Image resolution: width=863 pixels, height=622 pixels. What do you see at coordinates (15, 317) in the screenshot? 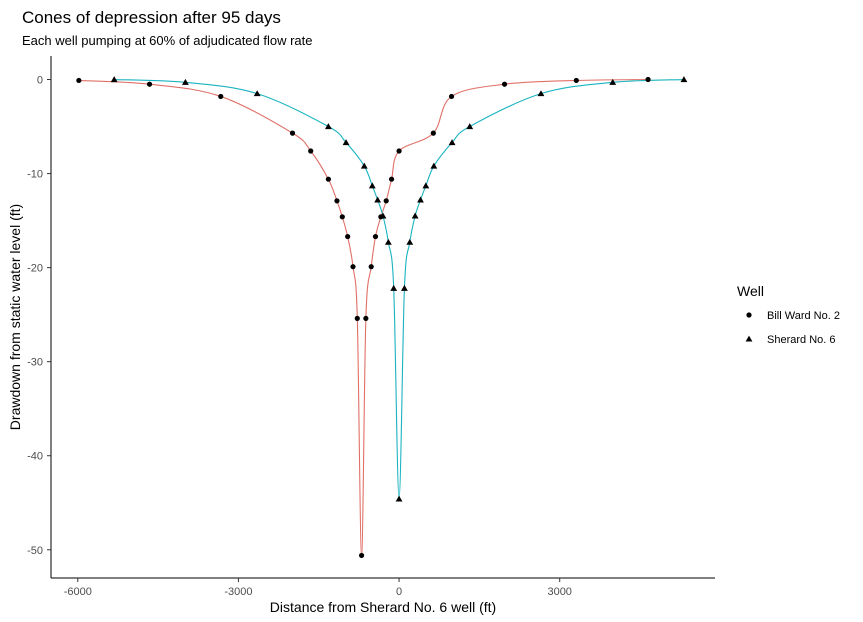
I see `y-axis-title: Drawdown from static water level (ft)` at bounding box center [15, 317].